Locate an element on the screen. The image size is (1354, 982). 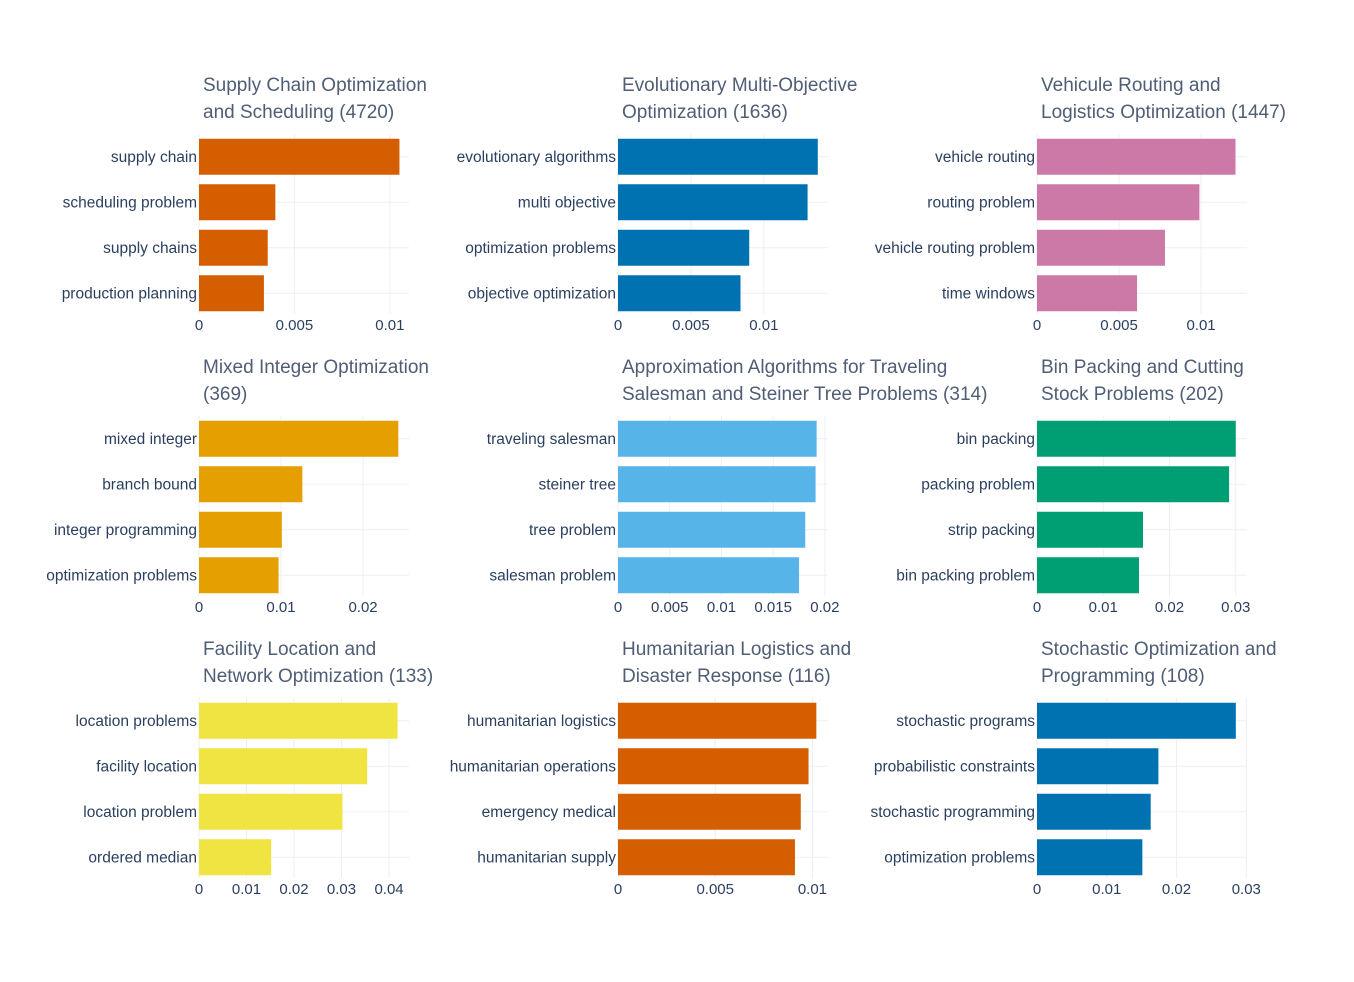
category-label: production planning is located at coordinates (129, 293).